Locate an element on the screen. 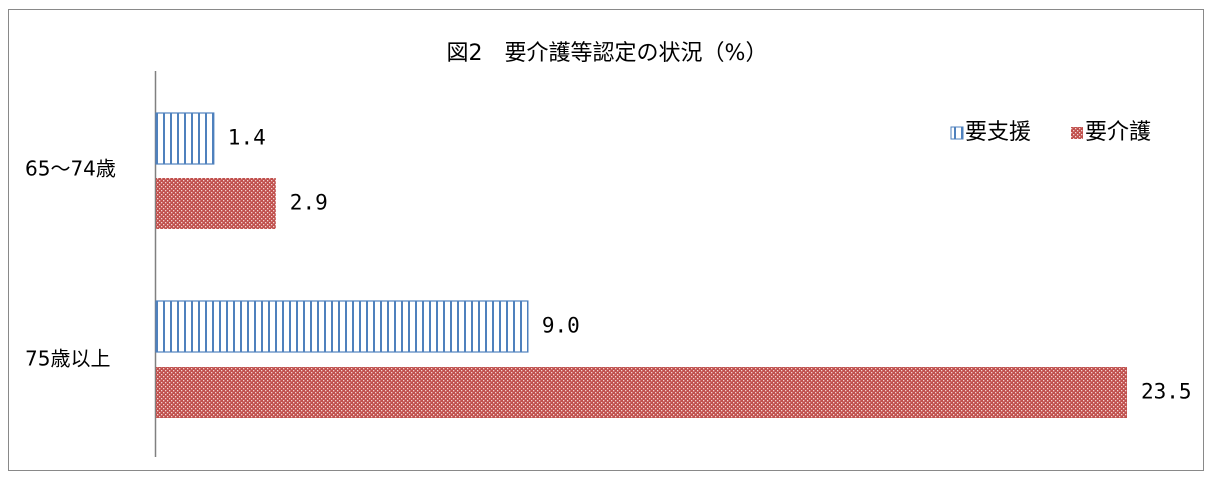 The image size is (1213, 479). value-label-youkaigo-65-74: 2.9 is located at coordinates (309, 203).